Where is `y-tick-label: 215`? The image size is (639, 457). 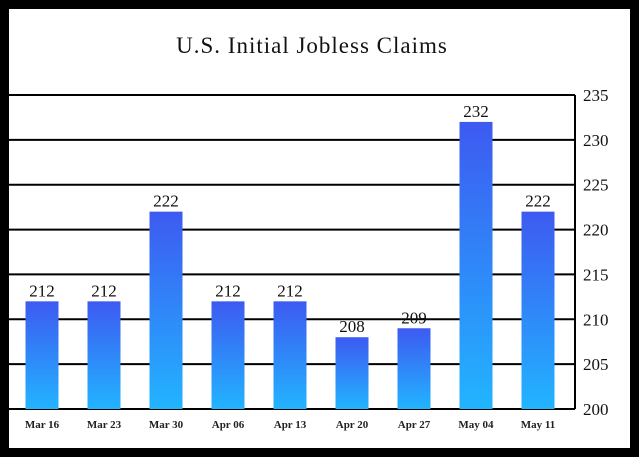
y-tick-label: 215 is located at coordinates (596, 274).